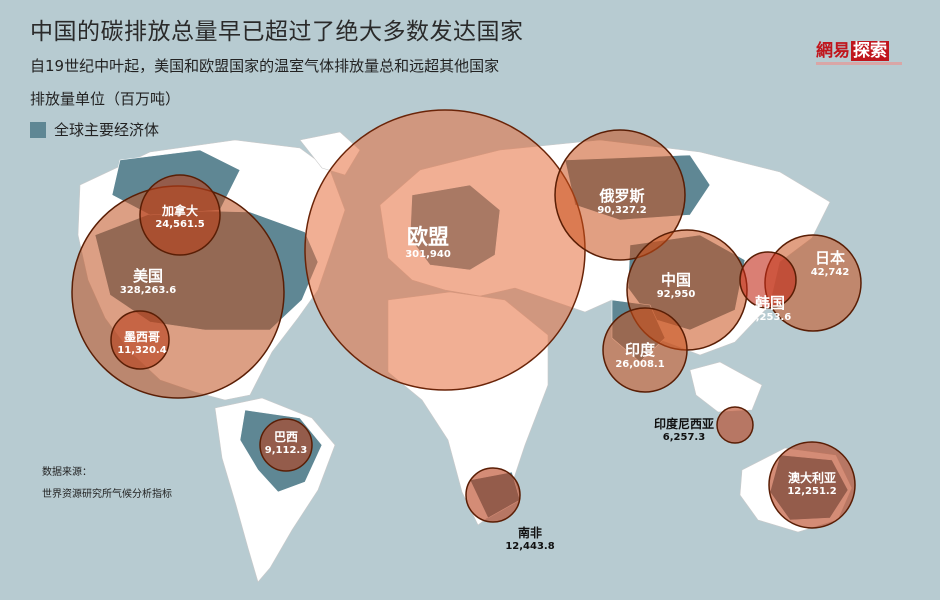 Image resolution: width=940 pixels, height=600 pixels. I want to click on bubble-brazil, so click(286, 445).